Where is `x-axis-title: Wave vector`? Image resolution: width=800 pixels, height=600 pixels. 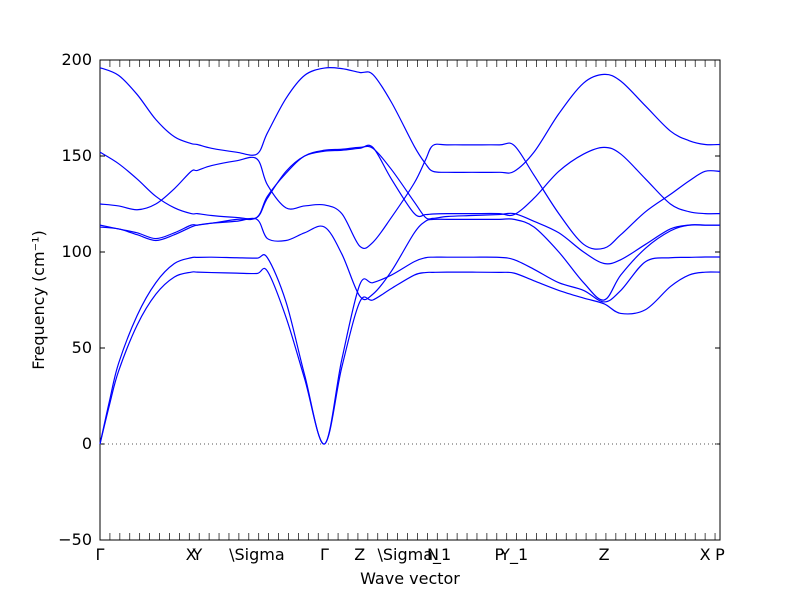
x-axis-title: Wave vector is located at coordinates (410, 578).